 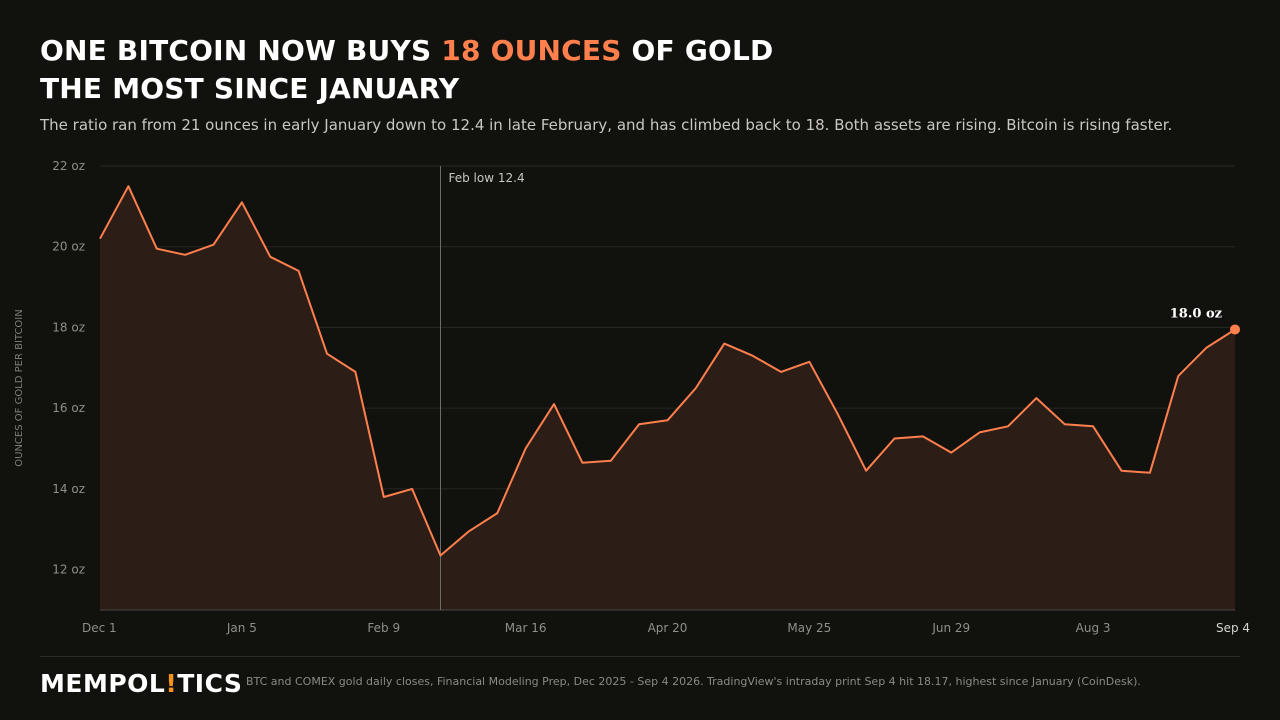 What do you see at coordinates (241, 50) in the screenshot?
I see `title-part1: ONE BITCOIN NOW BUYS` at bounding box center [241, 50].